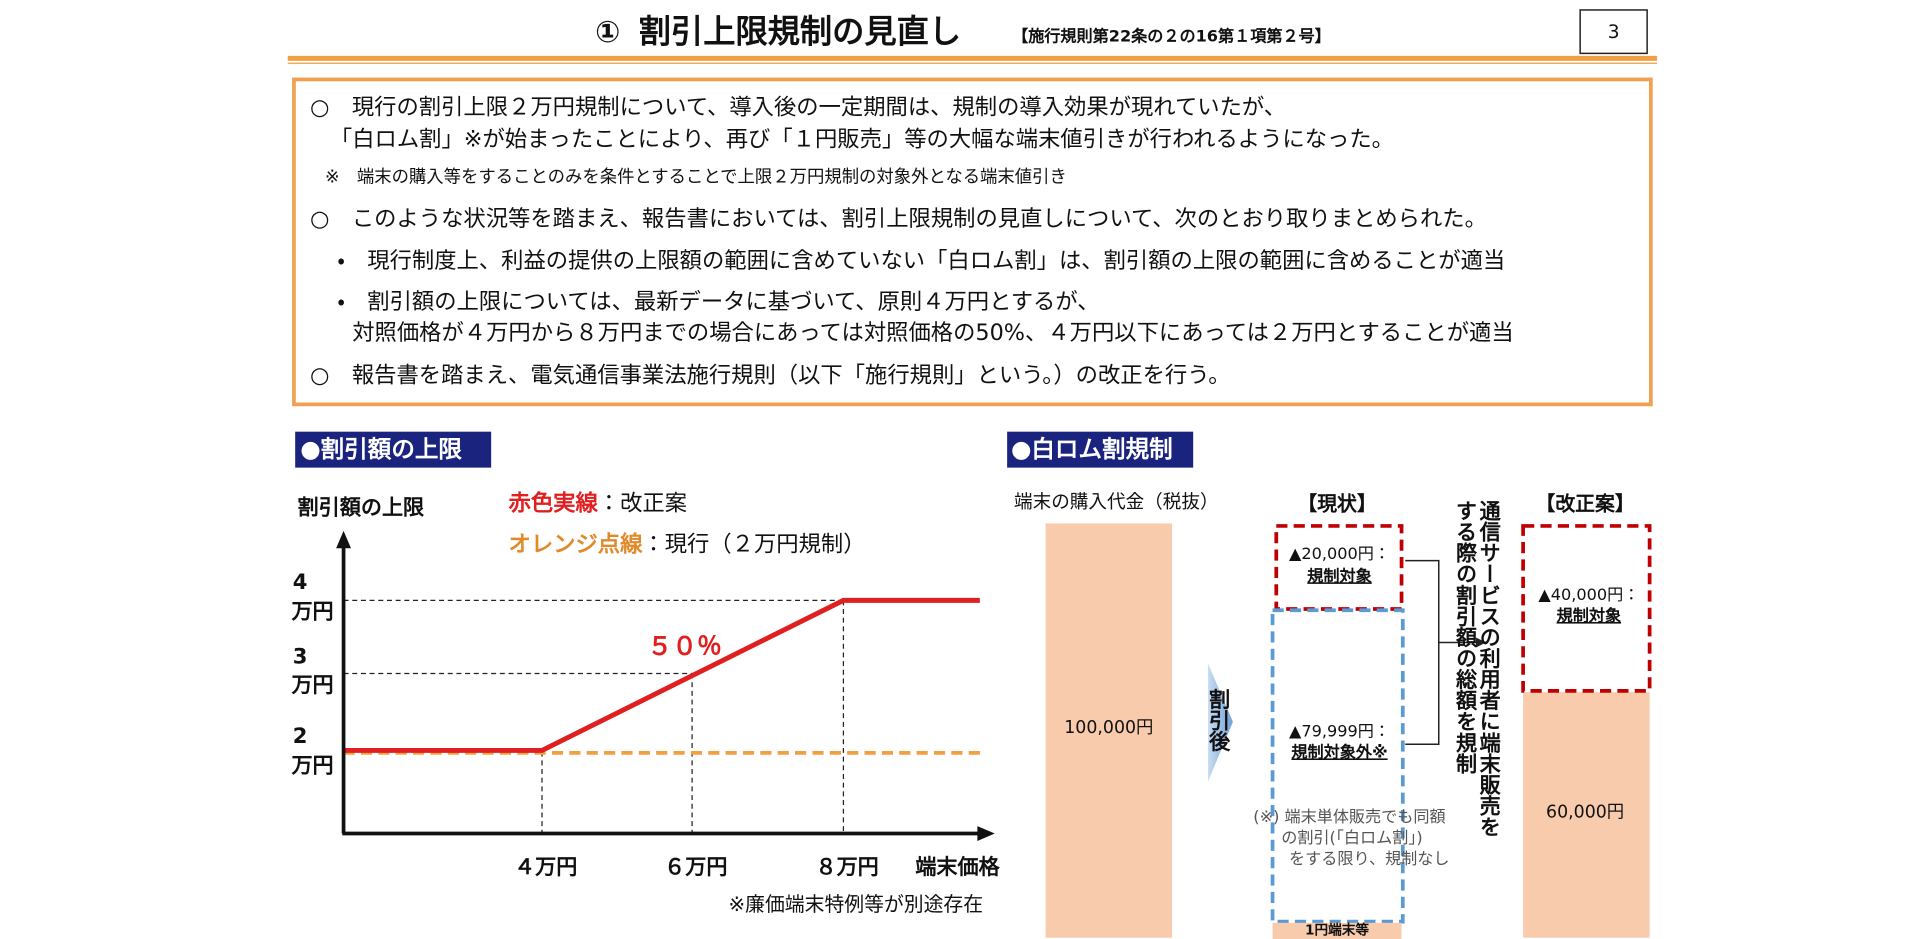 This screenshot has width=1920, height=939. Describe the element at coordinates (847, 866) in the screenshot. I see `x-label: ８万円` at that location.